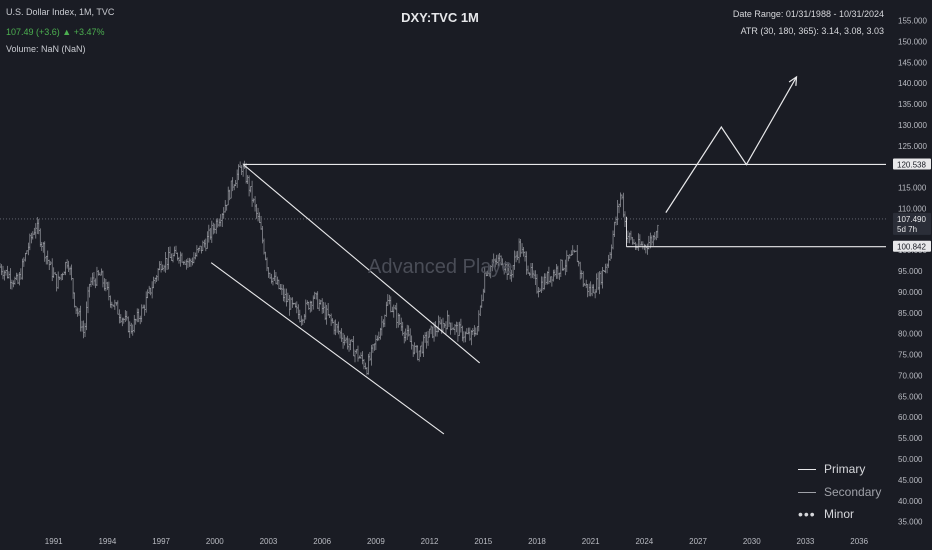 This screenshot has height=550, width=932. I want to click on y-tick-label: 50.000, so click(910, 459).